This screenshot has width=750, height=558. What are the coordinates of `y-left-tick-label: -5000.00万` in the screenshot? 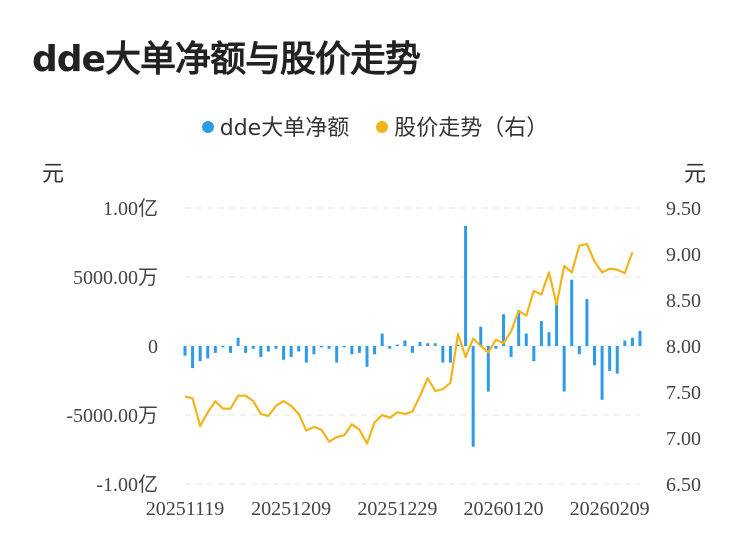 It's located at (112, 416).